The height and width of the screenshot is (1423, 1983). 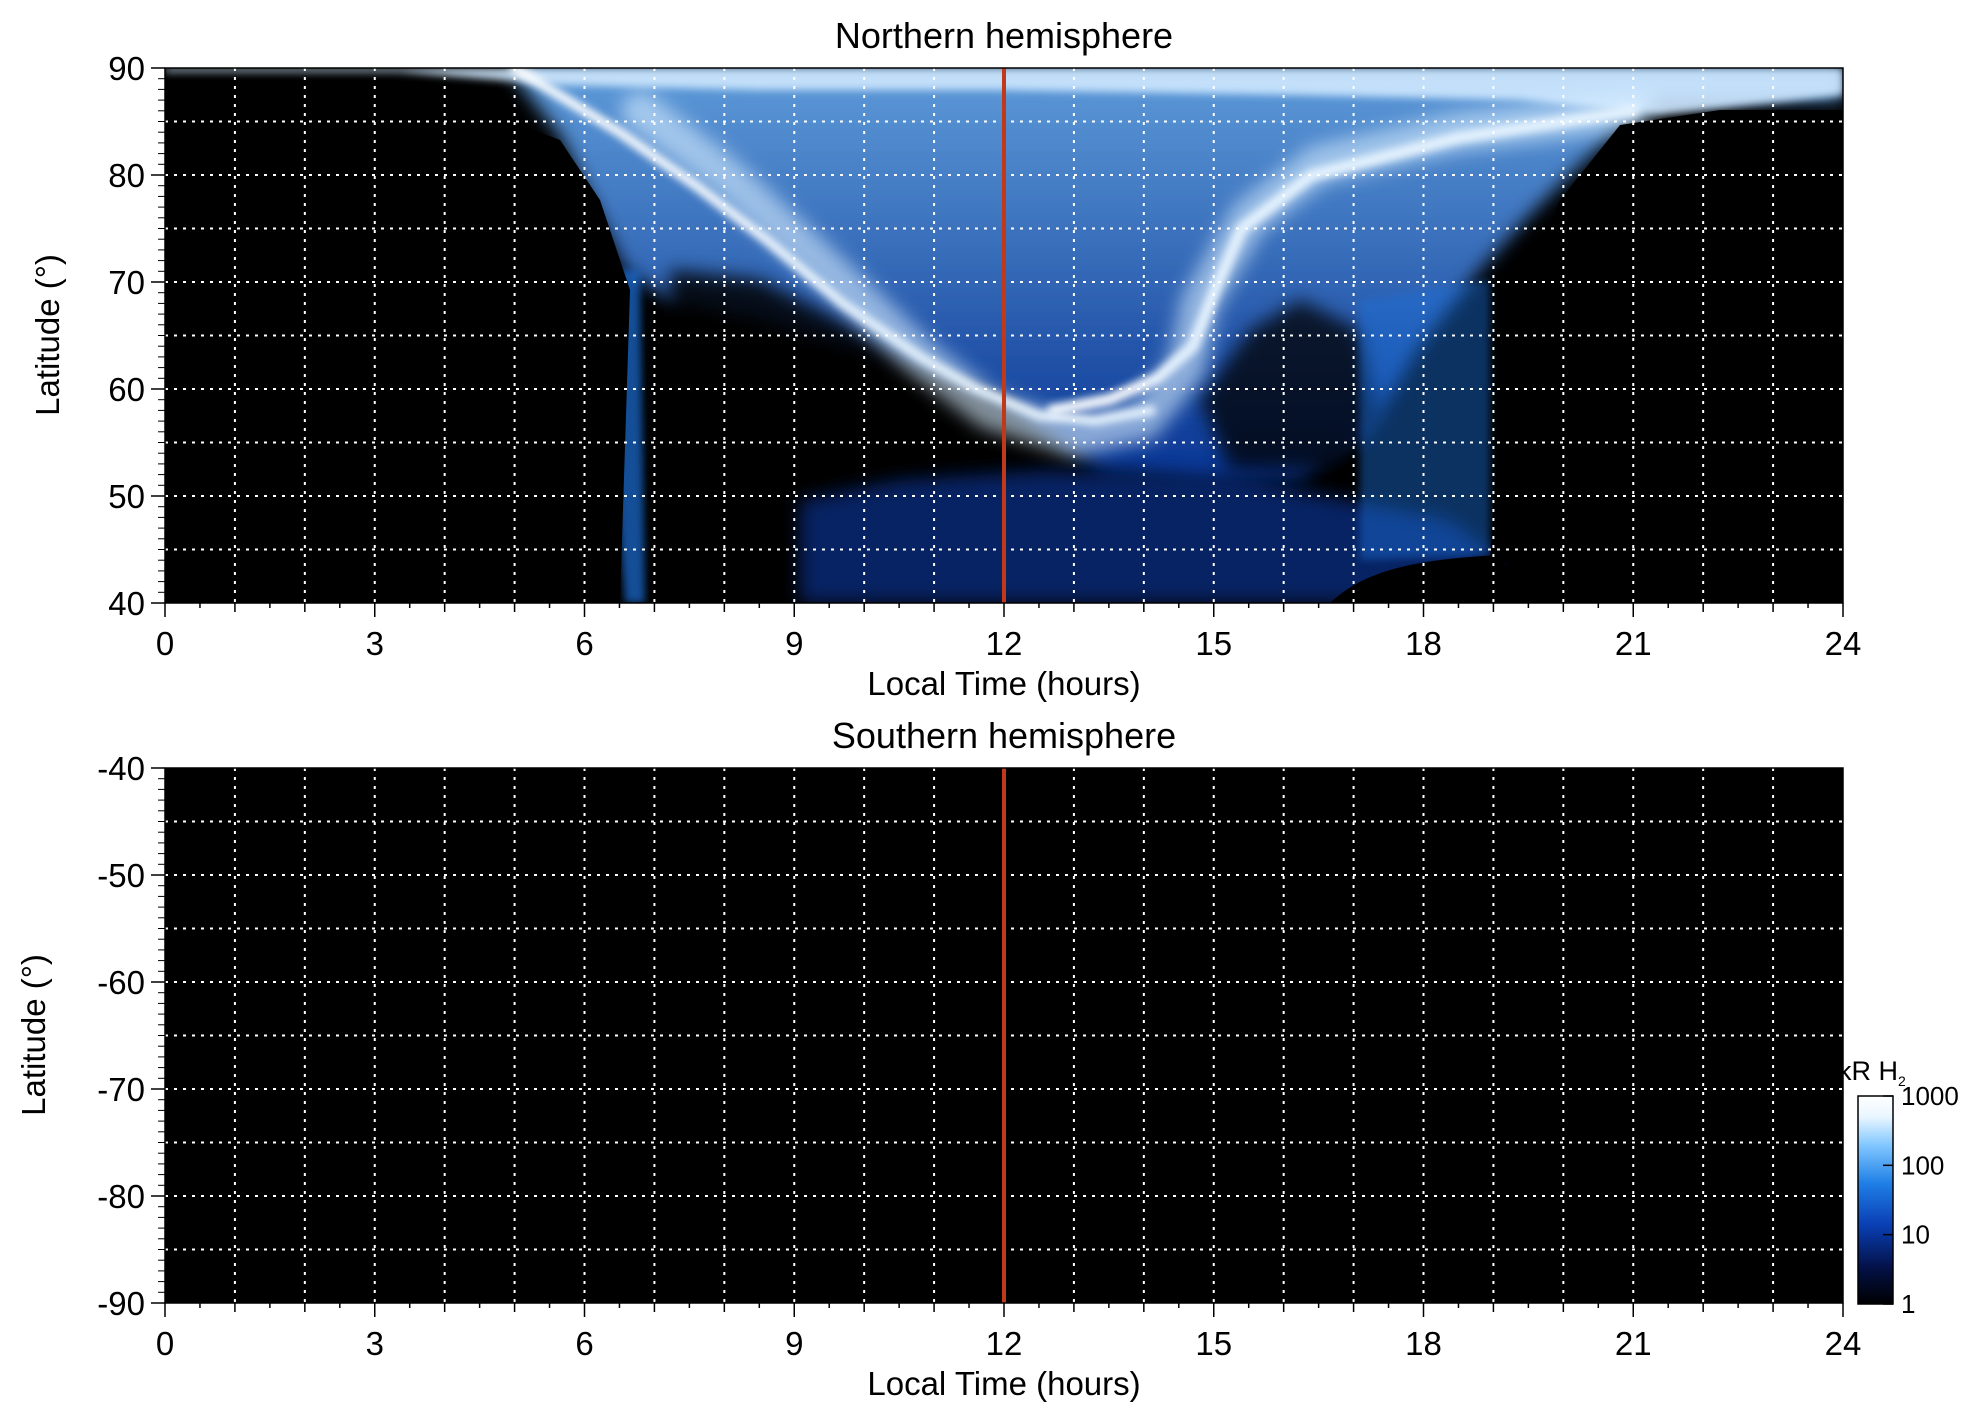 I want to click on colorbar-tick-label: 1, so click(x=1908, y=1304).